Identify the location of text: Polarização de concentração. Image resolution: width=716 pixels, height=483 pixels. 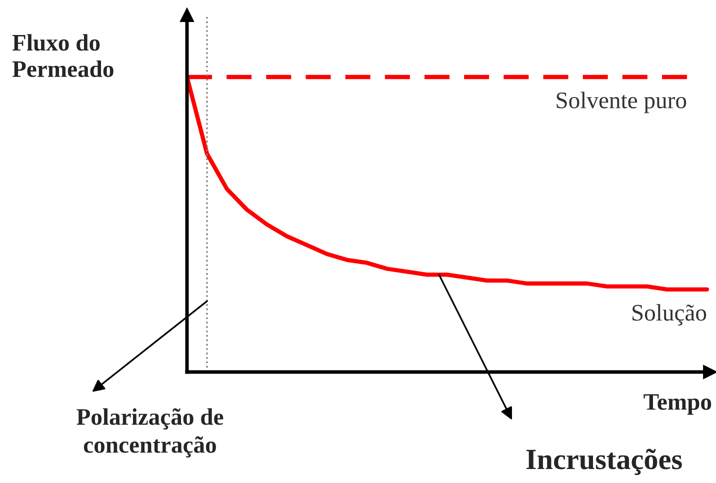
(150, 433).